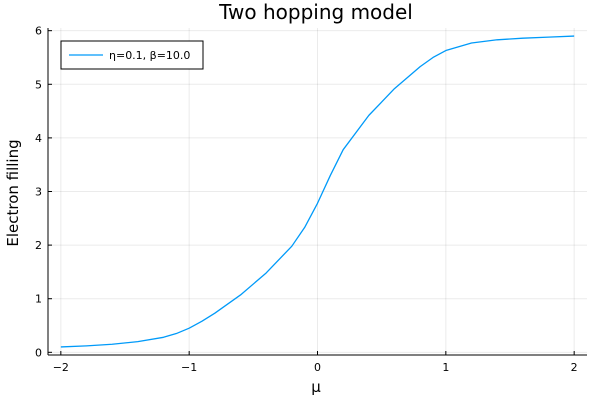  I want to click on y-tick-label-1: 1, so click(38, 299).